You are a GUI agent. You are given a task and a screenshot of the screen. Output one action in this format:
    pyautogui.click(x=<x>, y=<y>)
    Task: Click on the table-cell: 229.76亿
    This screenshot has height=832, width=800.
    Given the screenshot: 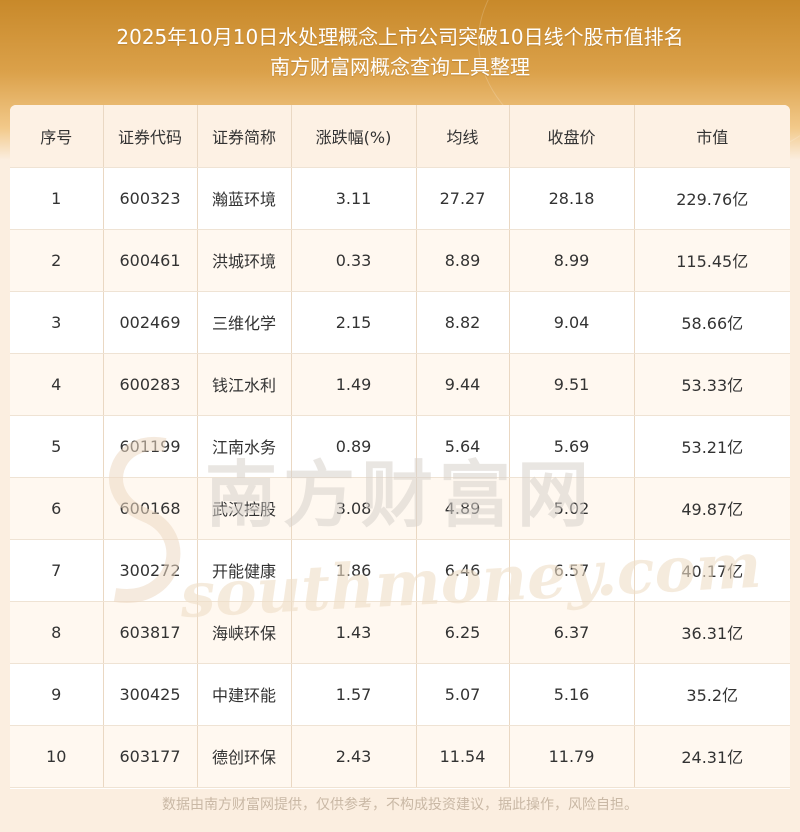 What is the action you would take?
    pyautogui.click(x=712, y=198)
    